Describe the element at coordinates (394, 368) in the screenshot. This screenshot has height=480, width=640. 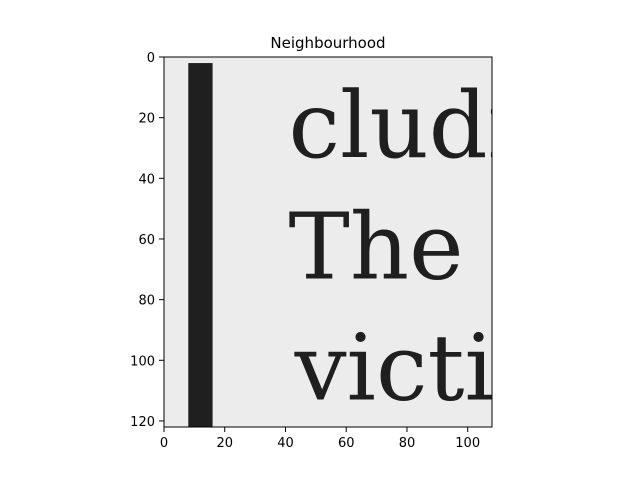
I see `image-text-line-3: victi` at that location.